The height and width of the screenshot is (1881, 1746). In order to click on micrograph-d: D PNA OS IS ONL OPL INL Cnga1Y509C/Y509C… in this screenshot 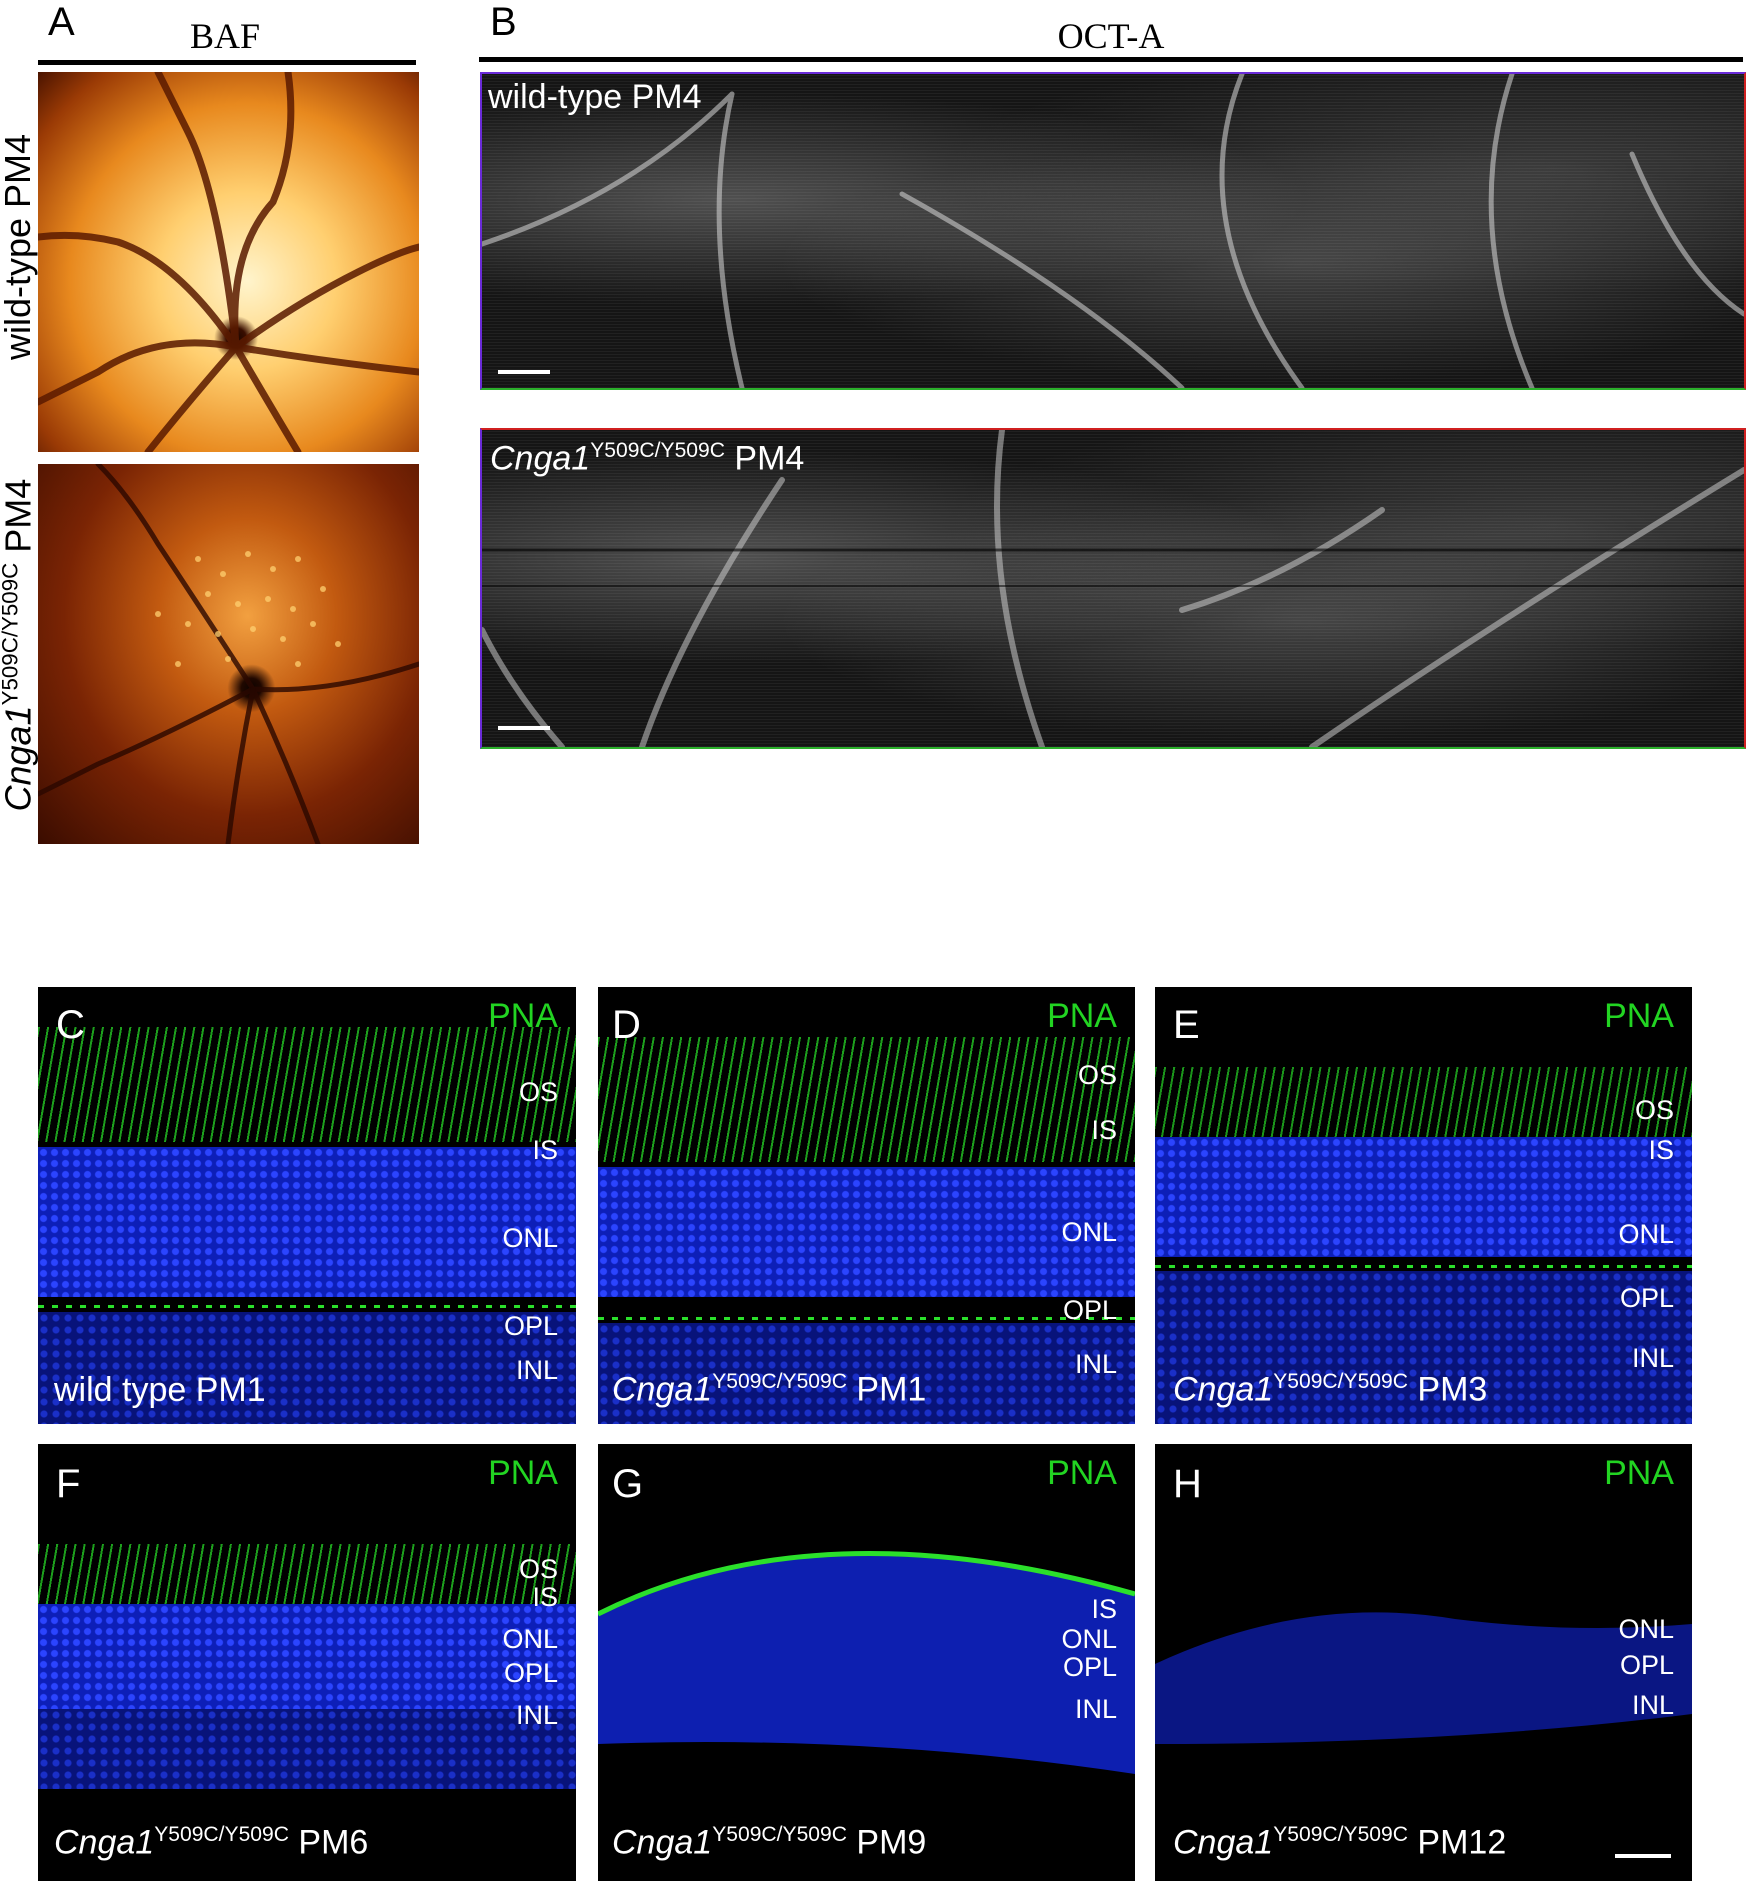, I will do `click(866, 1205)`.